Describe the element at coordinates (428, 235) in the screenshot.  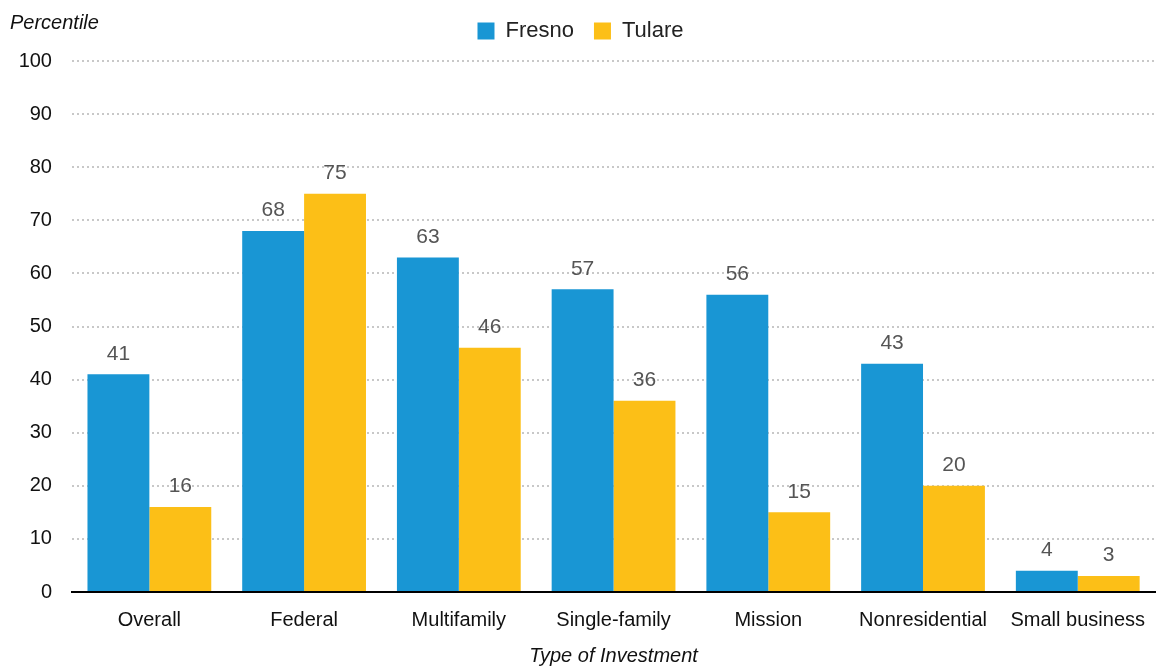
I see `data-label: 63` at that location.